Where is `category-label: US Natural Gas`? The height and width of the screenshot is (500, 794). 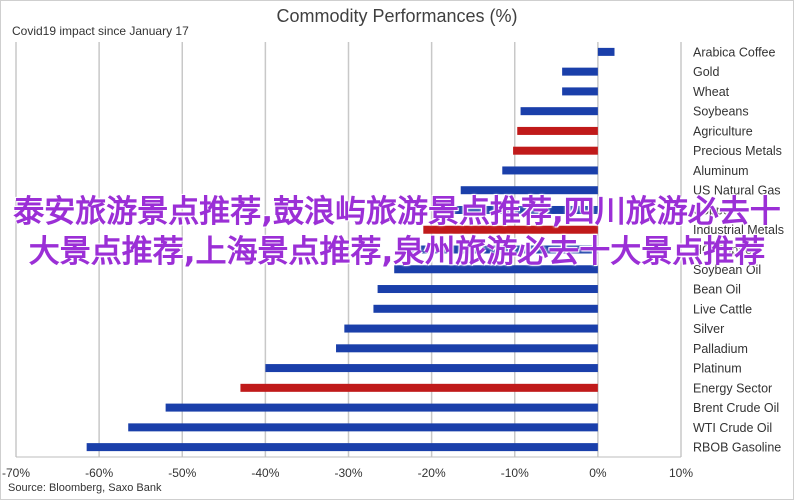
category-label: US Natural Gas is located at coordinates (737, 191).